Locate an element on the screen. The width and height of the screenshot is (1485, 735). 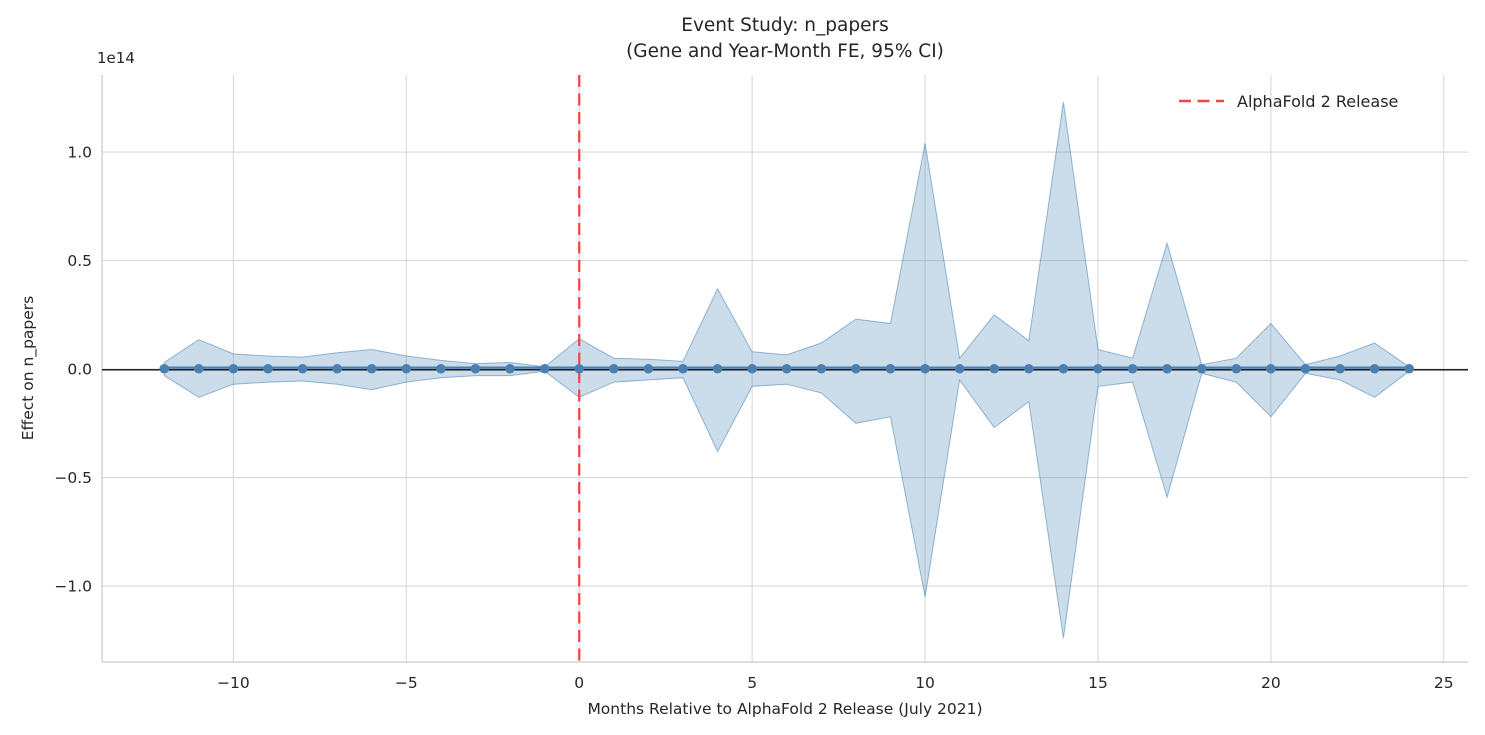
x-tick-label: 5 is located at coordinates (752, 683).